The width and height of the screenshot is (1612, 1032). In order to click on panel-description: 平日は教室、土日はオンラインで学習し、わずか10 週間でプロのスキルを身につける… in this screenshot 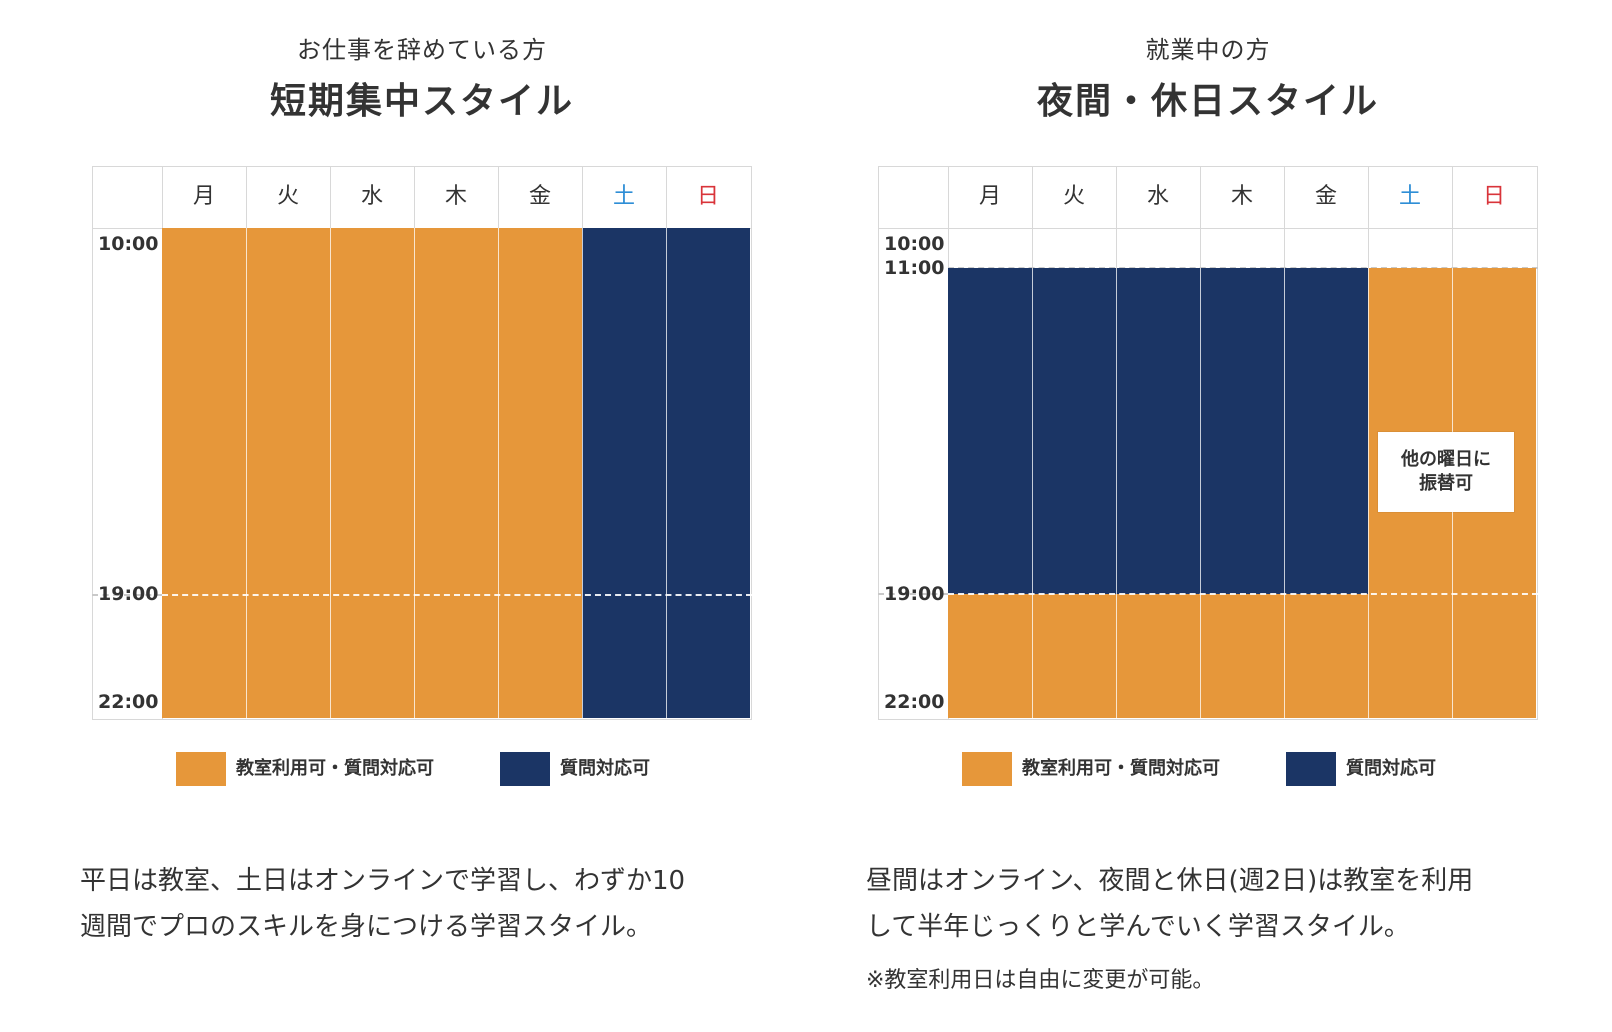, I will do `click(425, 904)`.